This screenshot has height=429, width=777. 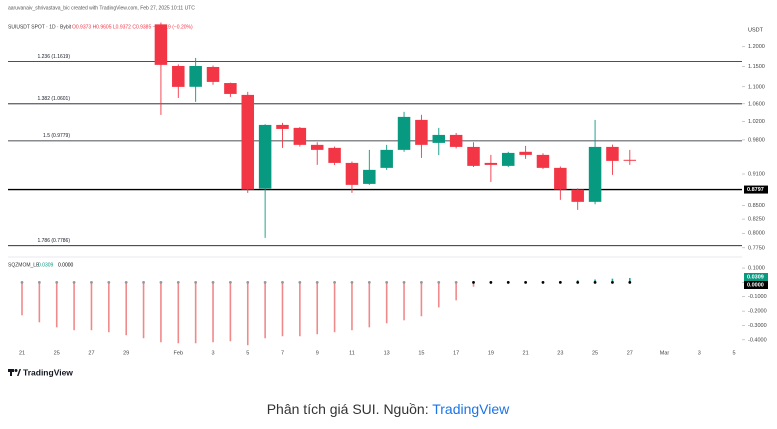 What do you see at coordinates (757, 326) in the screenshot?
I see `y-tick-label: -0.3000` at bounding box center [757, 326].